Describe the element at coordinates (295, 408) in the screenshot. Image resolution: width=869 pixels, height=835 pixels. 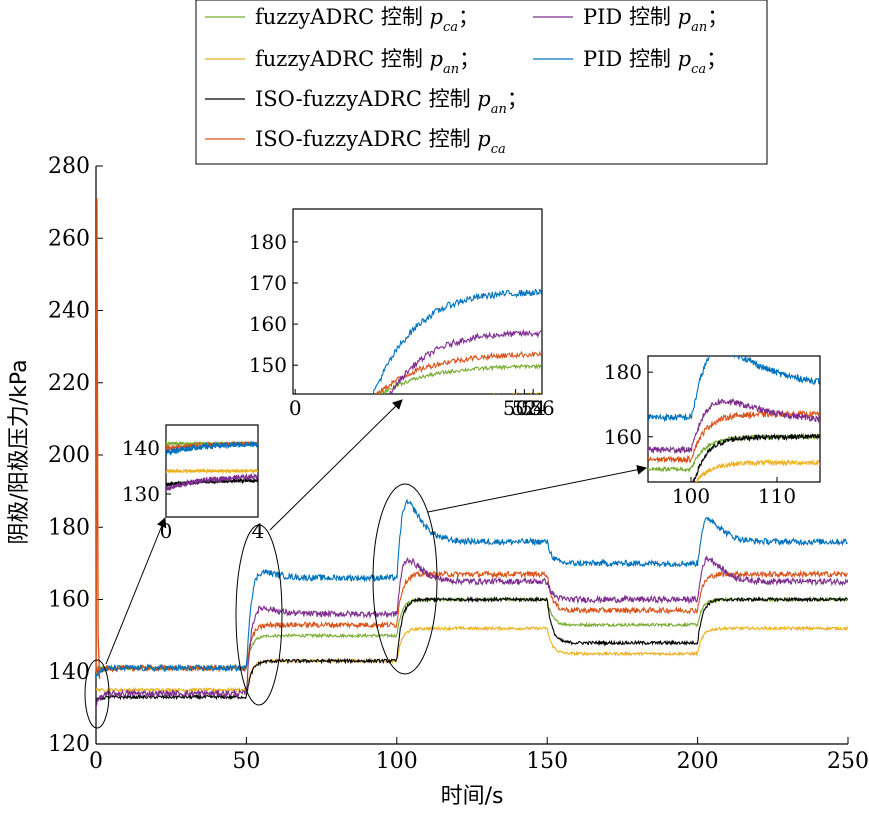
I see `inset-1-x-tick-label: 0` at that location.